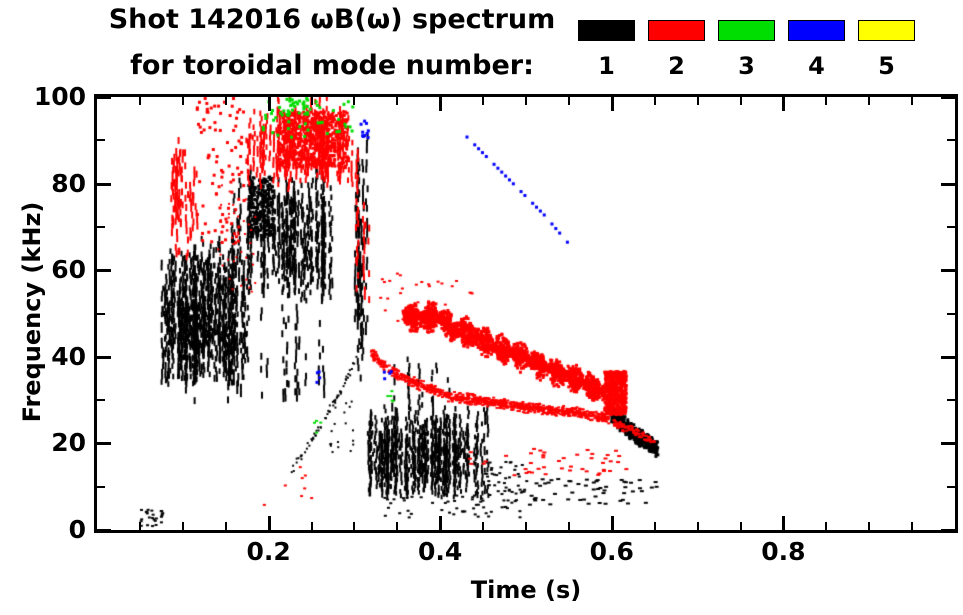 The image size is (963, 615). What do you see at coordinates (816, 66) in the screenshot?
I see `legend-label-n4: 4` at bounding box center [816, 66].